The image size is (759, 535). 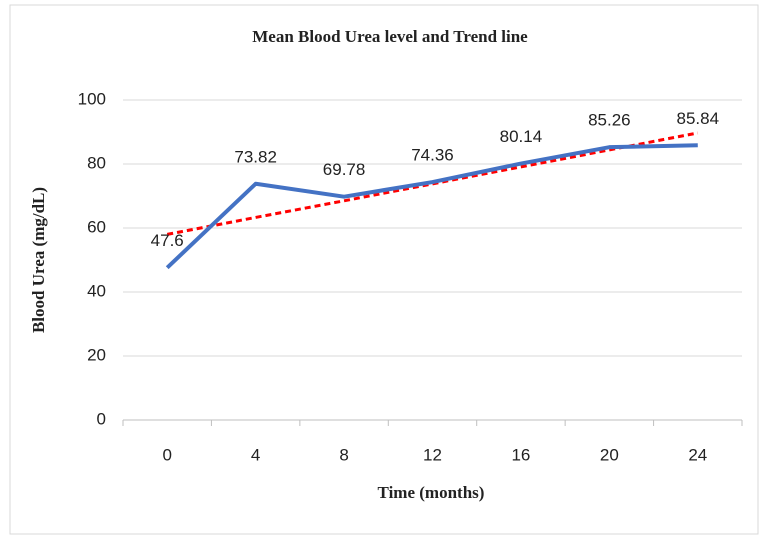 What do you see at coordinates (697, 454) in the screenshot?
I see `x-tick-label: 24` at bounding box center [697, 454].